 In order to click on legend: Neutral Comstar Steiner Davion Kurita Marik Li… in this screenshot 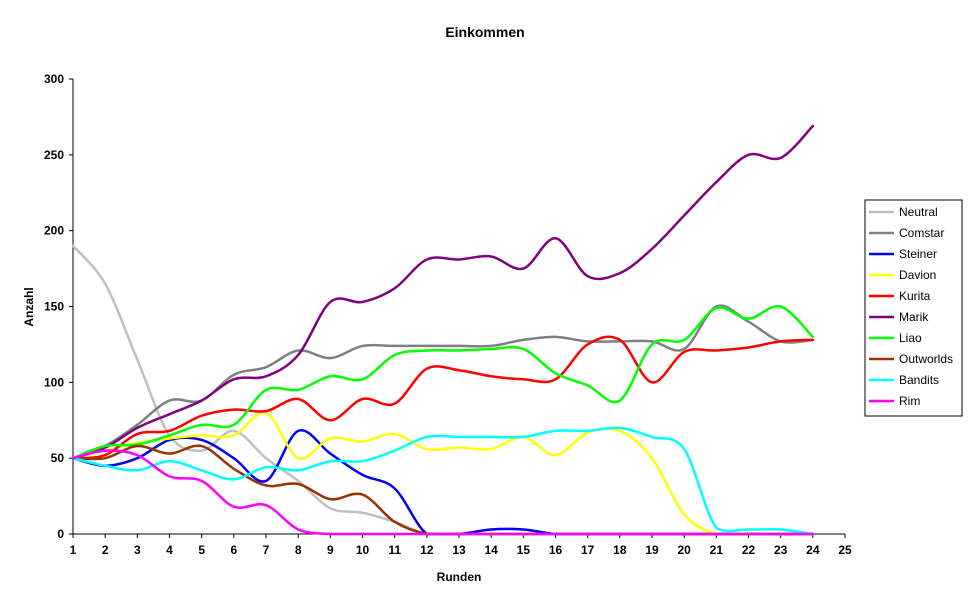, I will do `click(913, 308)`.